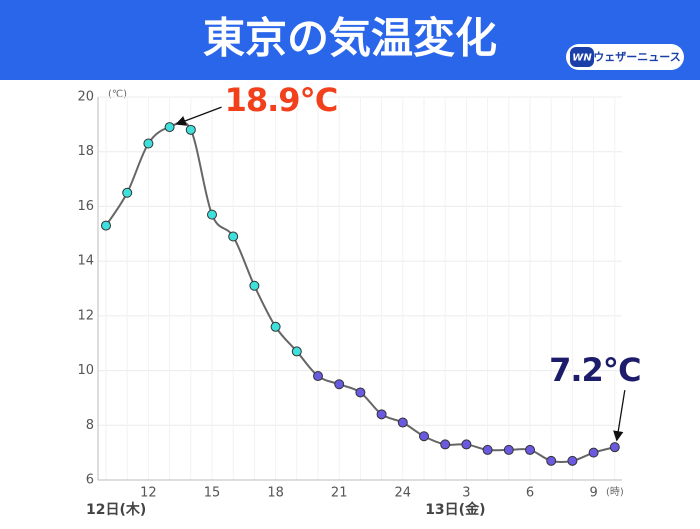  Describe the element at coordinates (275, 493) in the screenshot. I see `x-tick-label: 18` at that location.